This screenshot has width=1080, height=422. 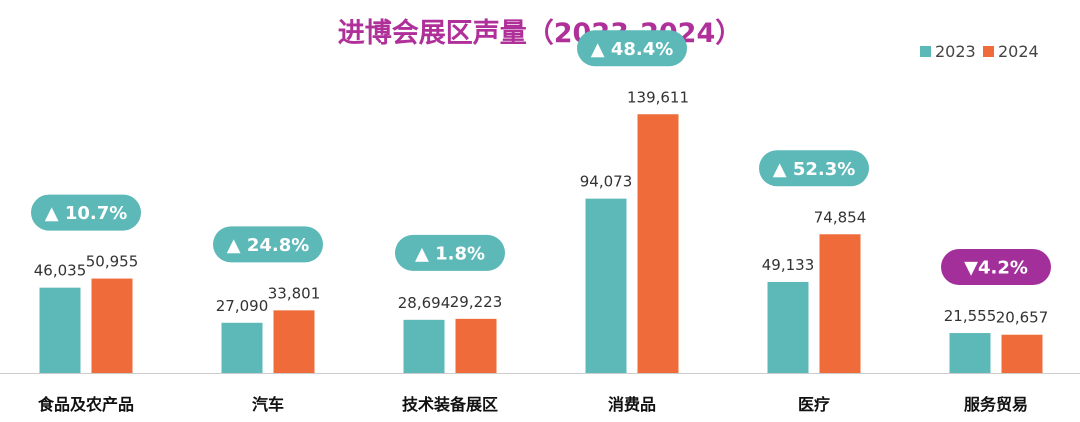 I want to click on value-label-2023-4: 49,133, so click(x=788, y=265).